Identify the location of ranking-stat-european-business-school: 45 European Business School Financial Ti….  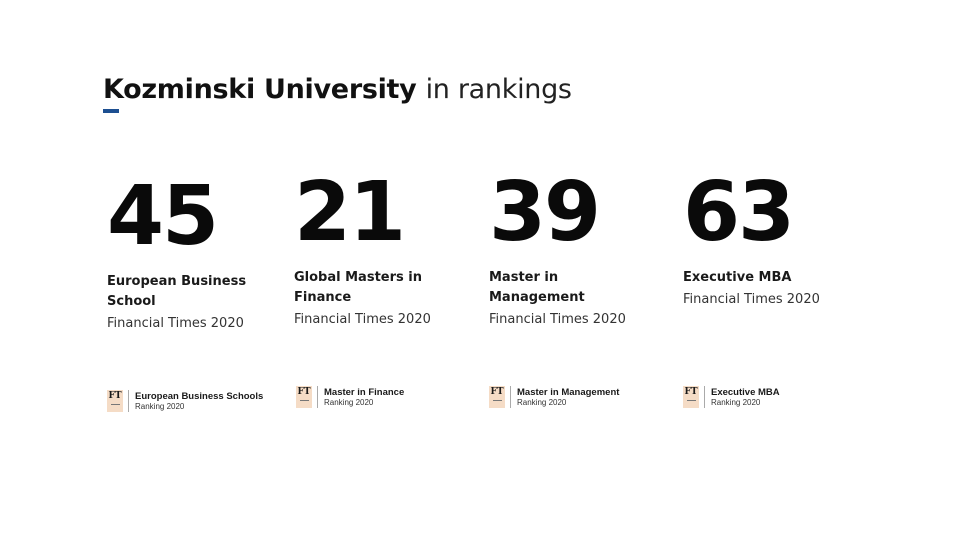
(194, 255).